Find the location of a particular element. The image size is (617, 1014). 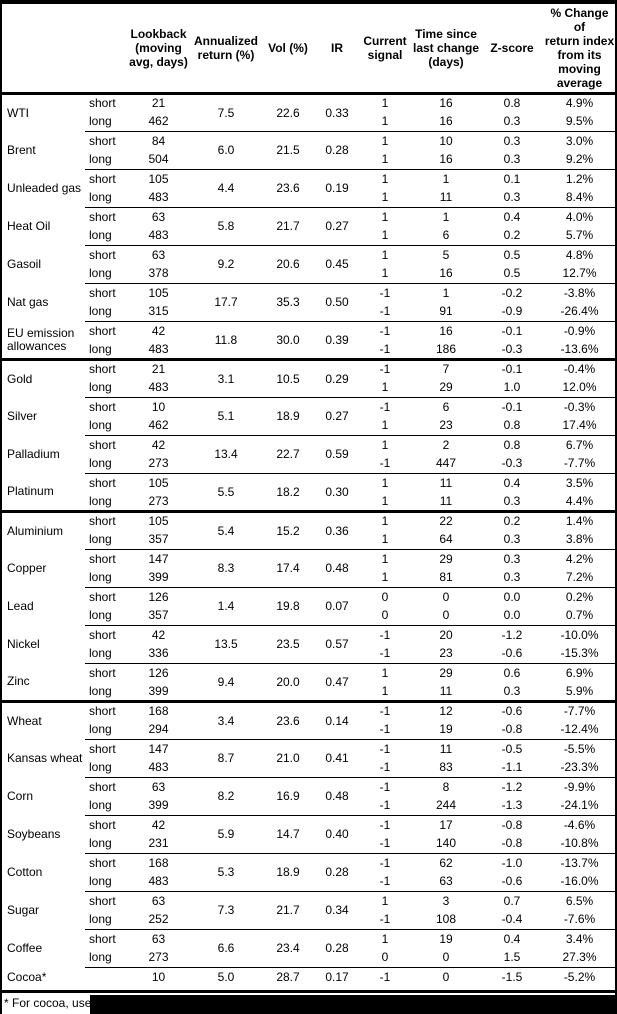

vol-cell: 23.6 is located at coordinates (288, 188).